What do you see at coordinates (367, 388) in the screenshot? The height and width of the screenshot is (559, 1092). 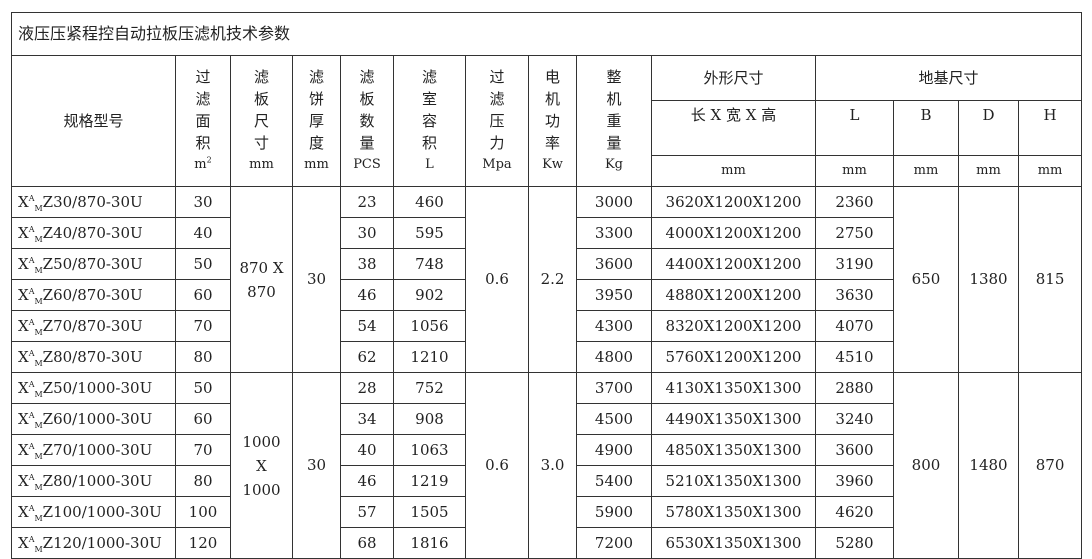 I see `cell-plates: 28` at bounding box center [367, 388].